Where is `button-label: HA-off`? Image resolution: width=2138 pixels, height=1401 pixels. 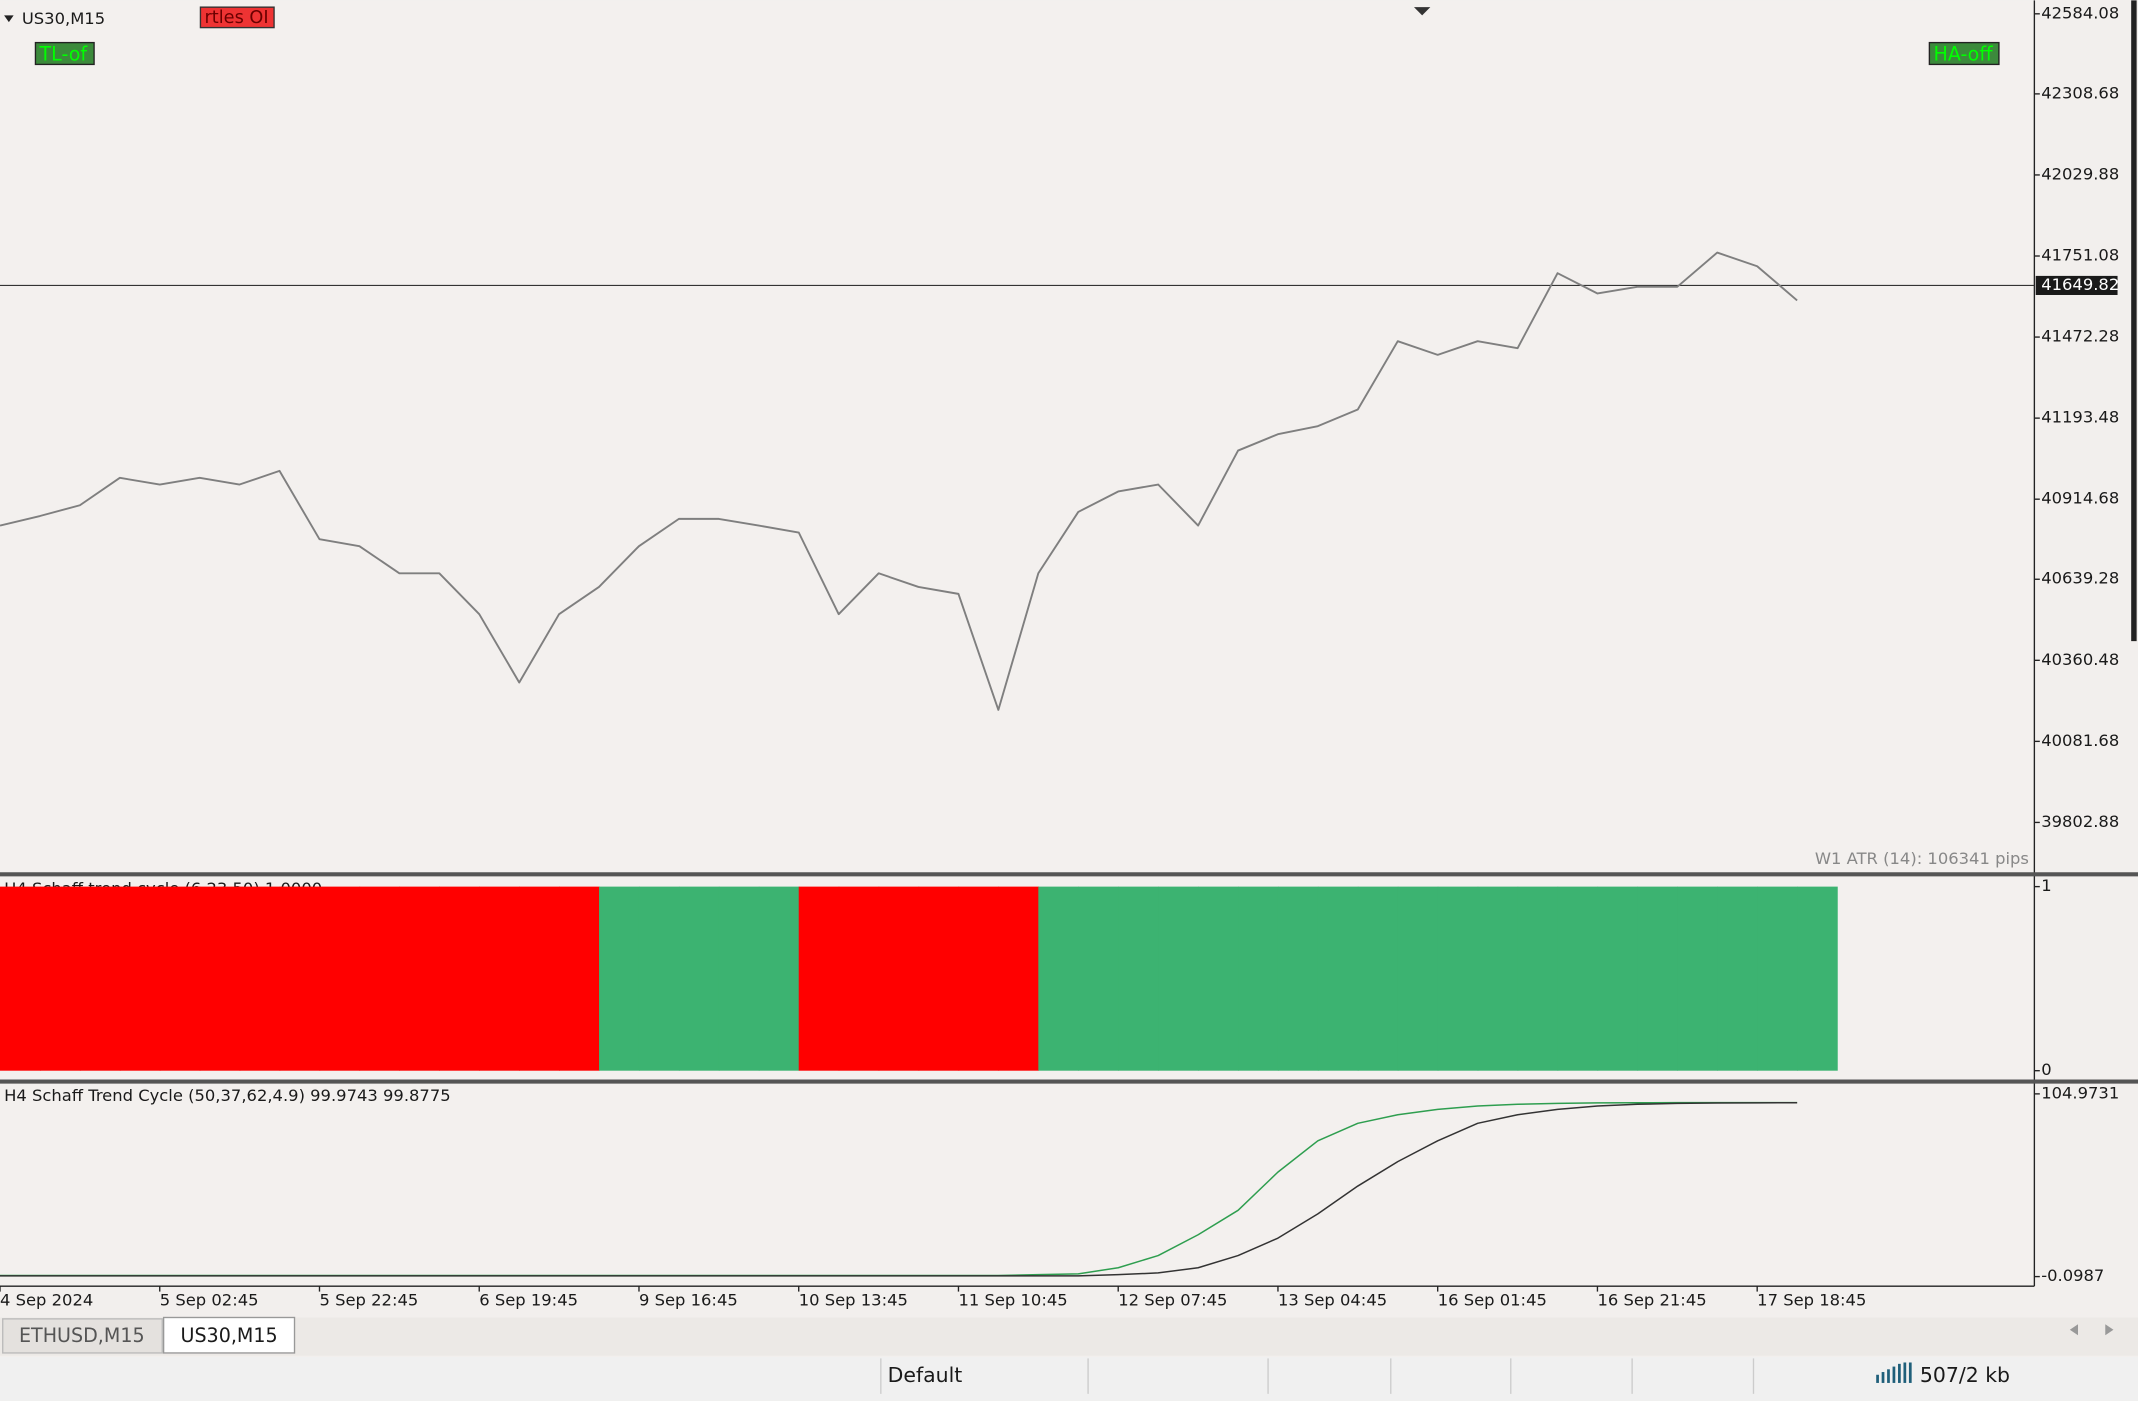 button-label: HA-off is located at coordinates (1963, 54).